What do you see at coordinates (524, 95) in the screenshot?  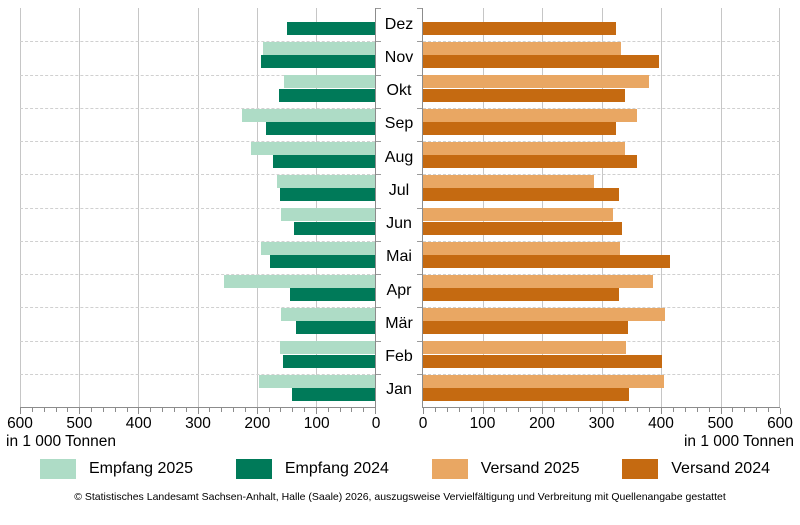 I see `bar-versand-2024-okt` at bounding box center [524, 95].